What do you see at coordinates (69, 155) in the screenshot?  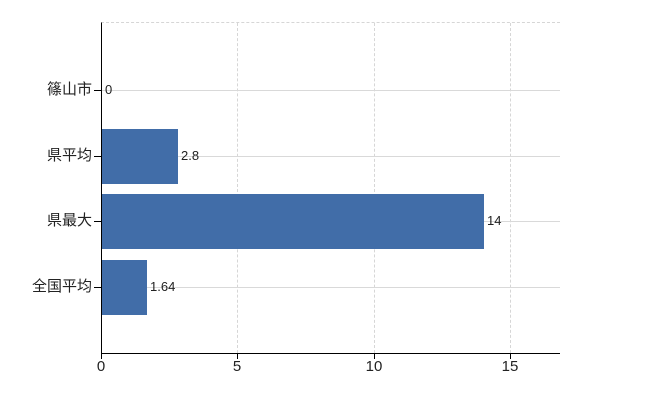 I see `category-label: 県平均` at bounding box center [69, 155].